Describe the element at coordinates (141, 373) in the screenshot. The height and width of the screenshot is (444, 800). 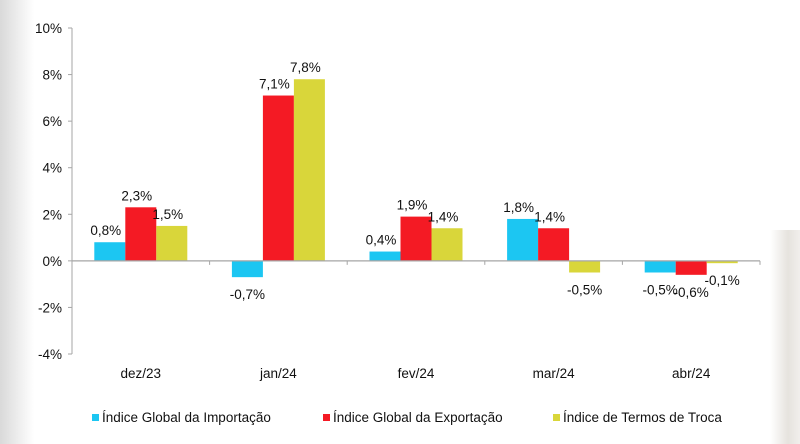
I see `x-tick-label: dez/23` at that location.